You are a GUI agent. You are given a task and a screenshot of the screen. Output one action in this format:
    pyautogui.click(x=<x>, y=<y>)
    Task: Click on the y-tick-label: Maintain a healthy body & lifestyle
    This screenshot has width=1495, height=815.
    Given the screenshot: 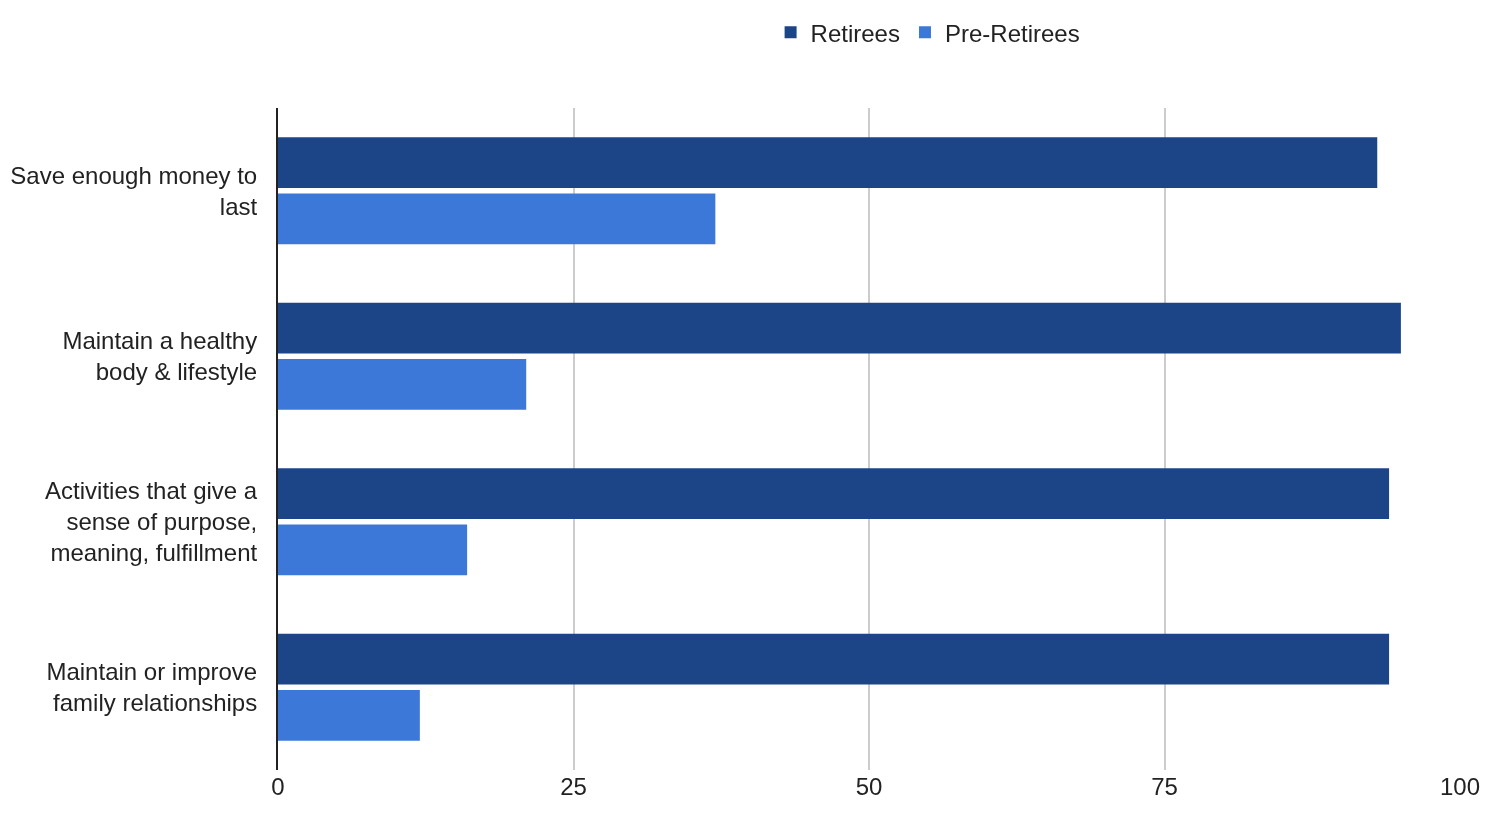 What is the action you would take?
    pyautogui.click(x=160, y=356)
    